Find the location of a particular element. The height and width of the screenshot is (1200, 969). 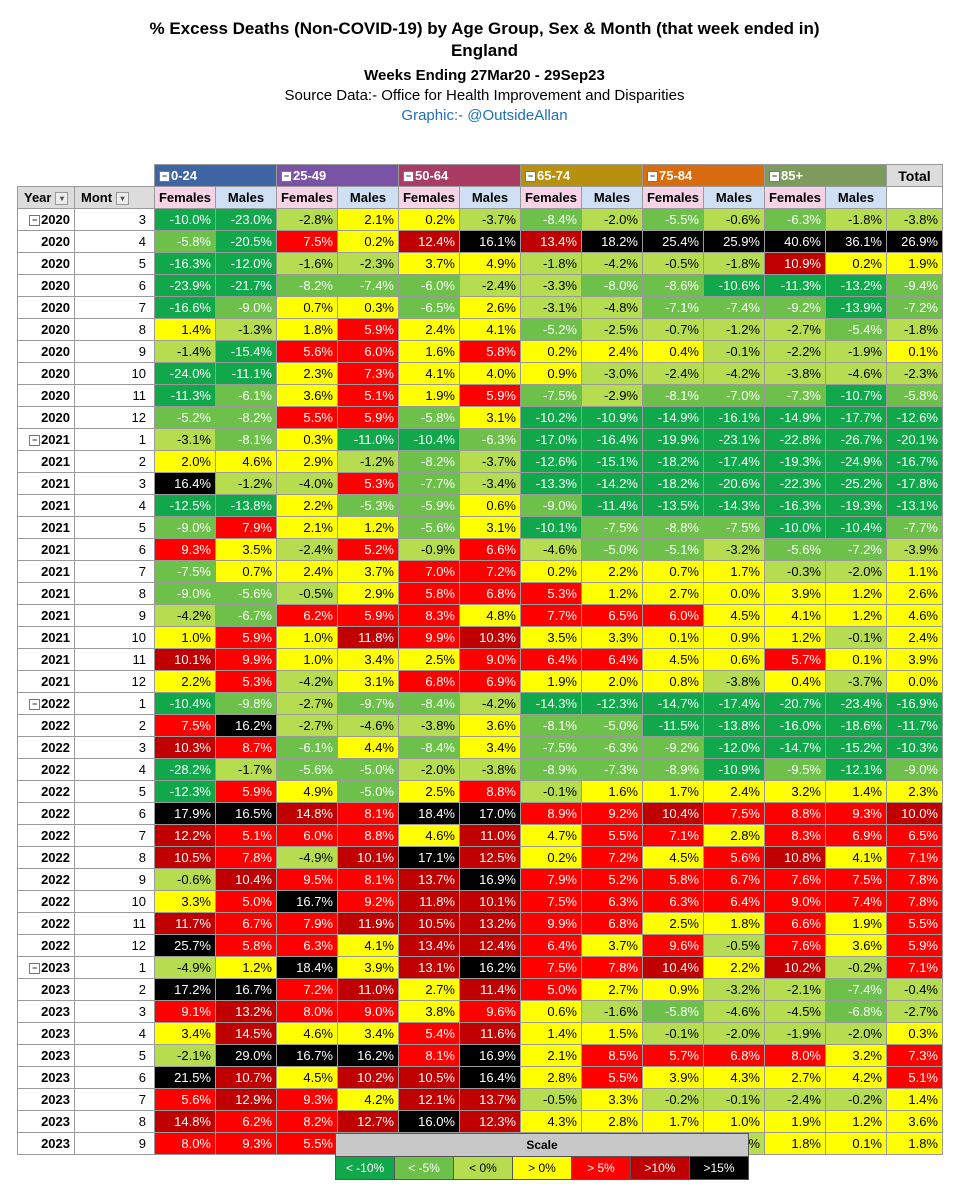

value-cell: 12.1% is located at coordinates (429, 1099).